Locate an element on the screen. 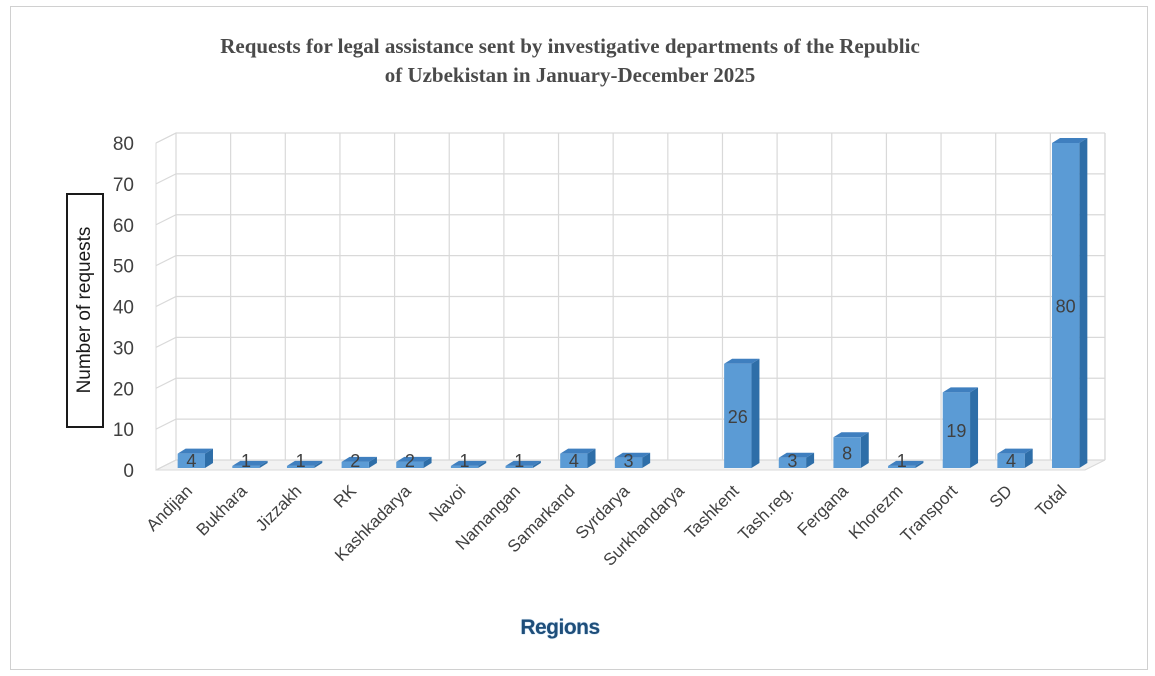 The width and height of the screenshot is (1155, 676). bar-jizzakh is located at coordinates (304, 464).